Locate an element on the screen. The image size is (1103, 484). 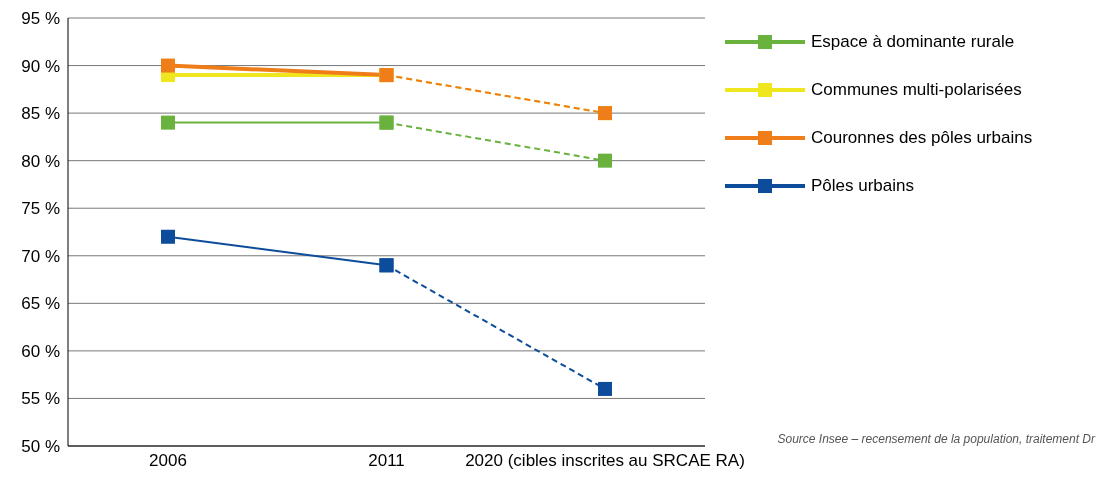
x-tick-label: 2011 is located at coordinates (386, 461).